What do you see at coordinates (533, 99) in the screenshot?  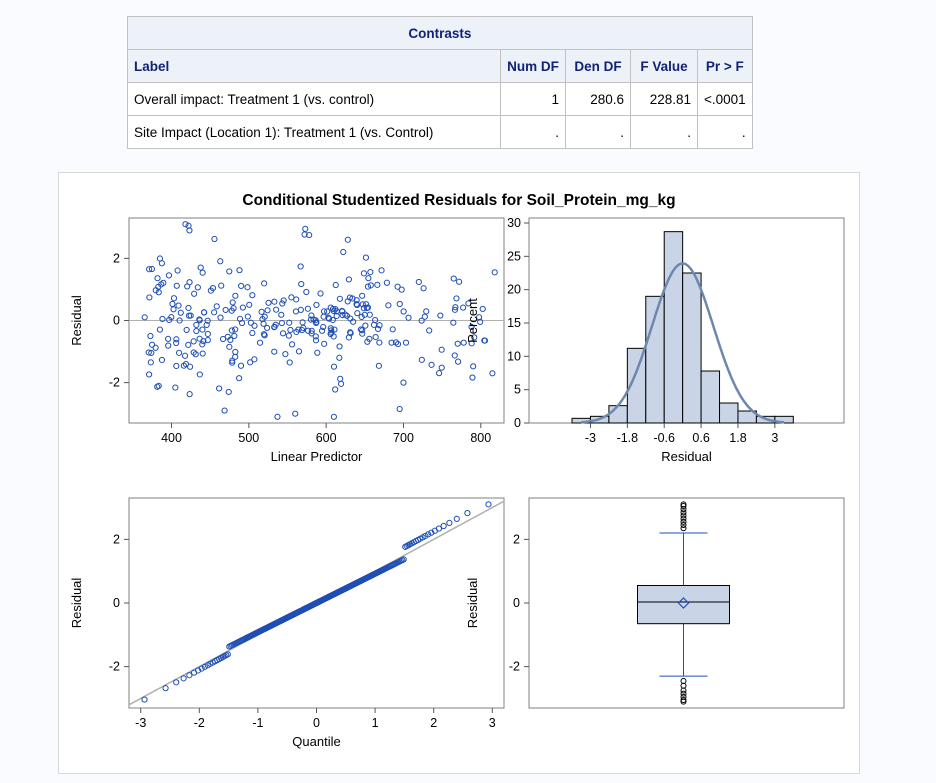 I see `row-num-df: 1` at bounding box center [533, 99].